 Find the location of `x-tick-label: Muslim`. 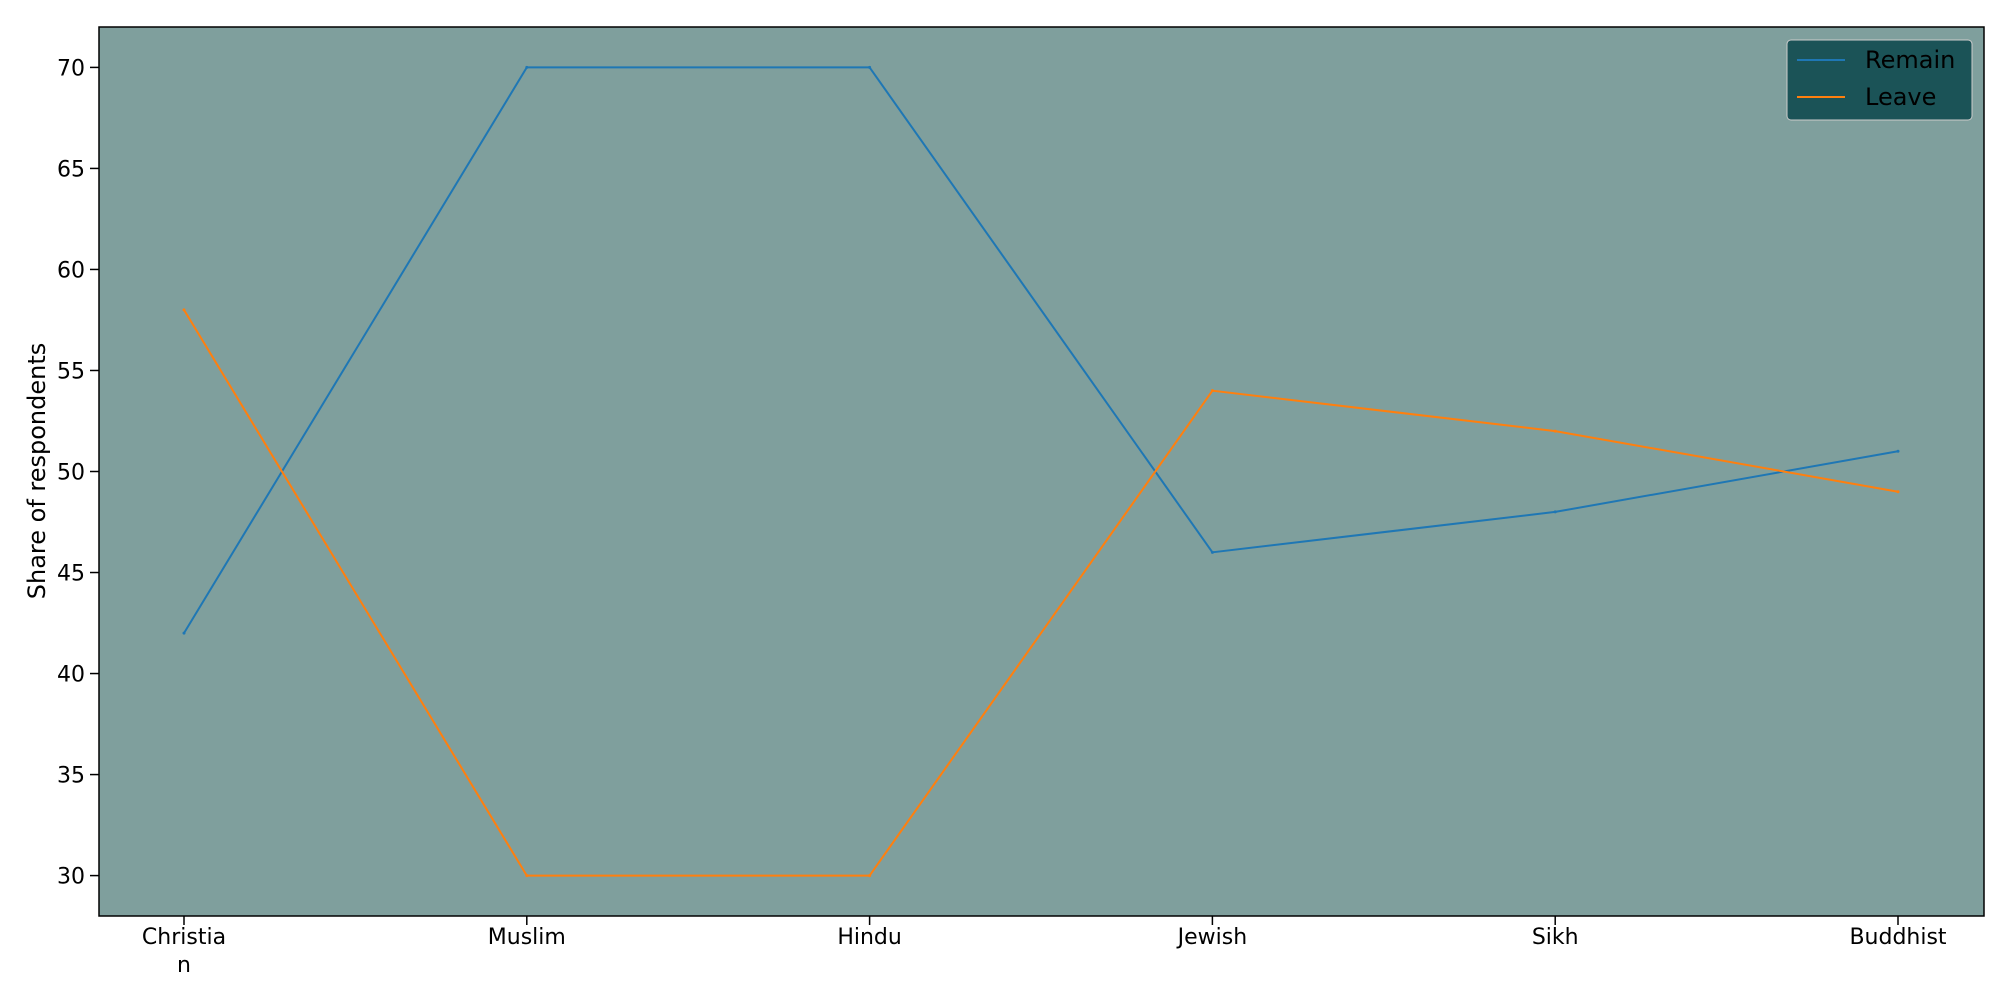

x-tick-label: Muslim is located at coordinates (527, 937).